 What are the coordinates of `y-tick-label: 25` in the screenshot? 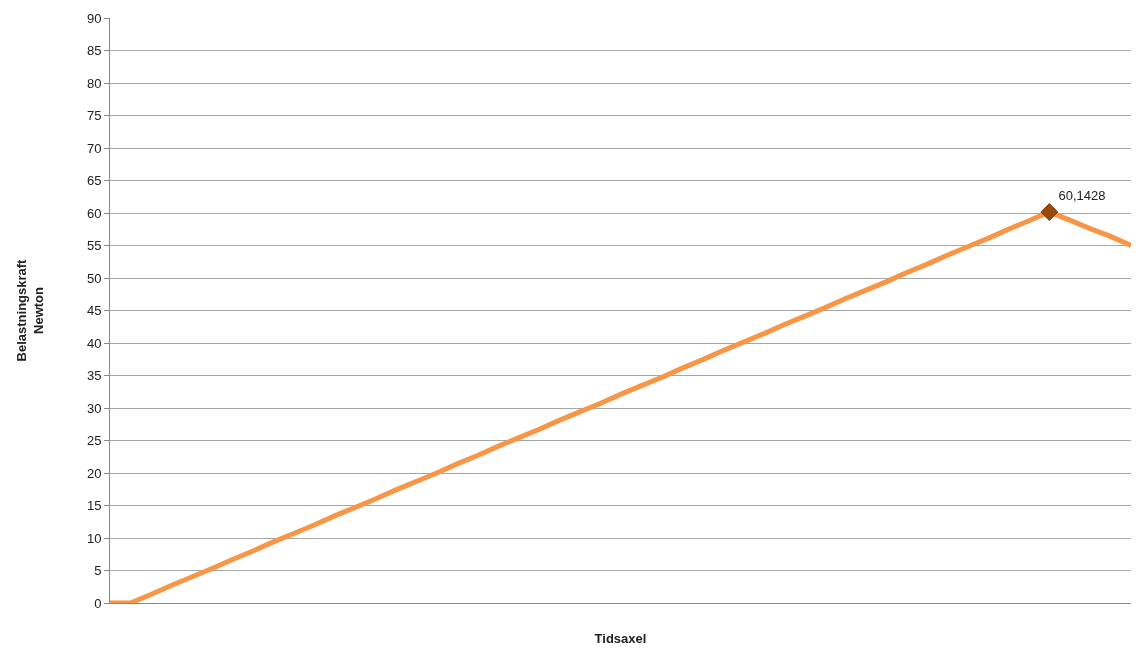 It's located at (94, 441).